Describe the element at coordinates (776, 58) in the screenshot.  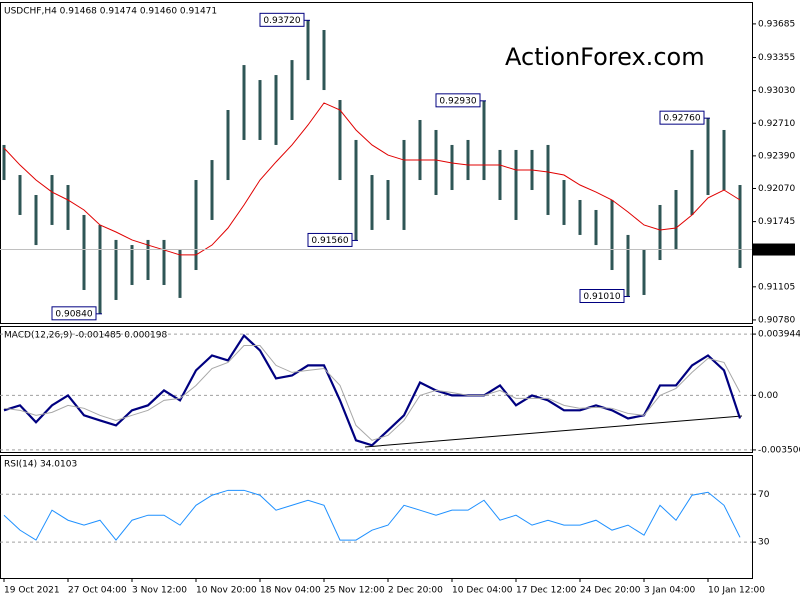
I see `y-tick-label: 0.93355` at that location.